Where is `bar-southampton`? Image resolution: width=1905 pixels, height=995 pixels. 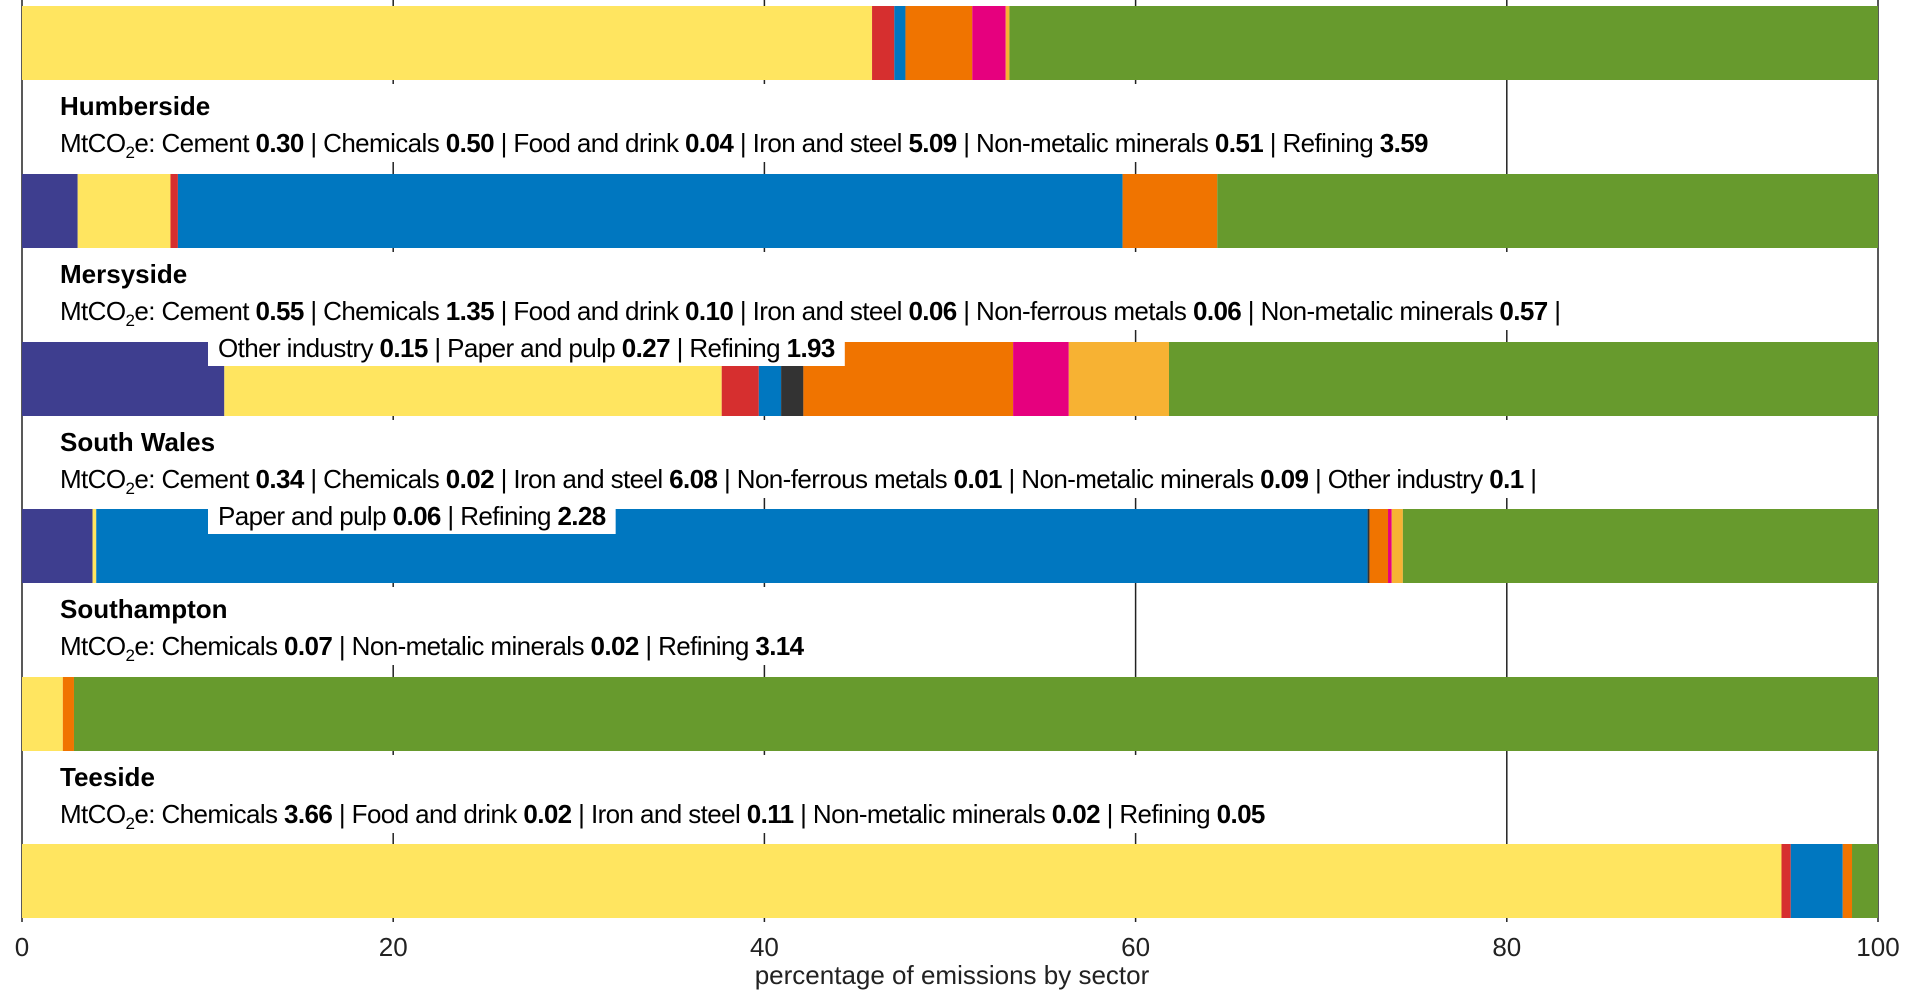 bar-southampton is located at coordinates (950, 714).